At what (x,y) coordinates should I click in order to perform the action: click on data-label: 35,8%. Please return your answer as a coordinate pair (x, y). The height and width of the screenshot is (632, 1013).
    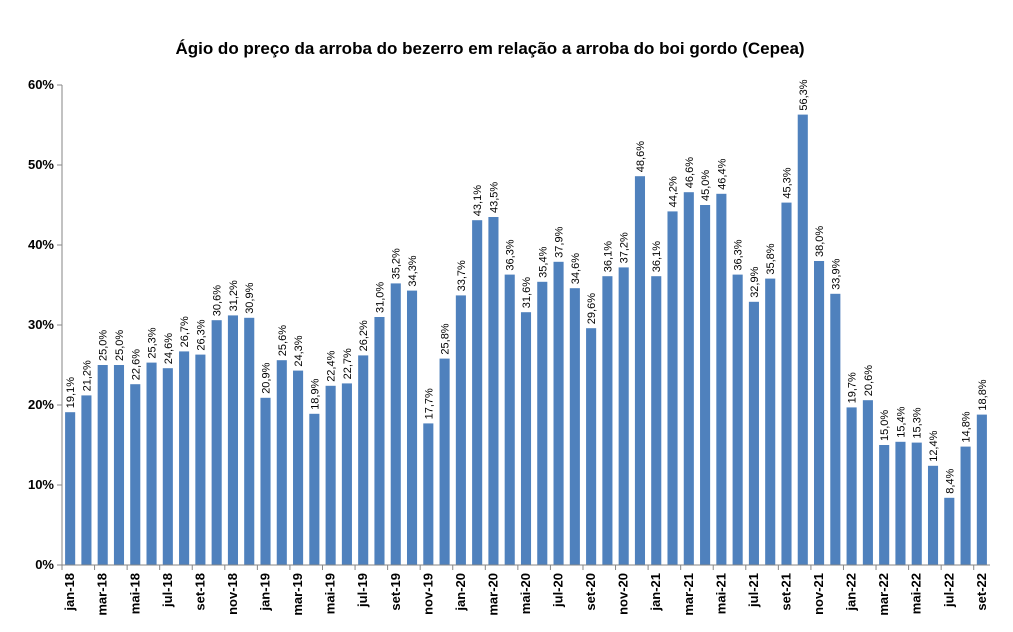
    Looking at the image, I should click on (771, 258).